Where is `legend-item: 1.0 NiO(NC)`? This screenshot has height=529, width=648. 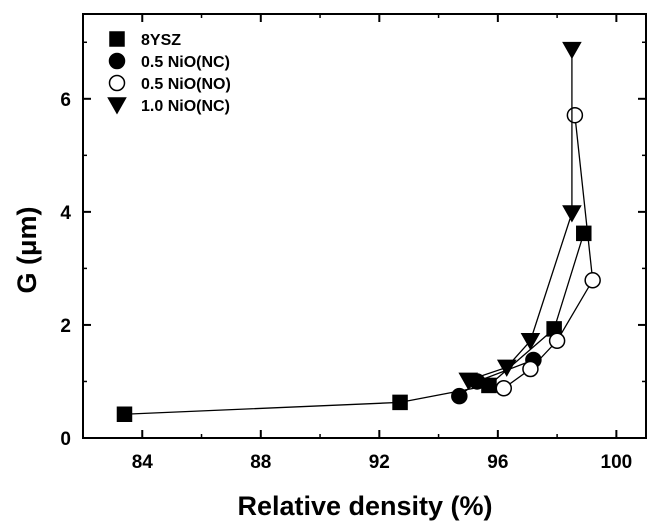
legend-item: 1.0 NiO(NC) is located at coordinates (168, 106).